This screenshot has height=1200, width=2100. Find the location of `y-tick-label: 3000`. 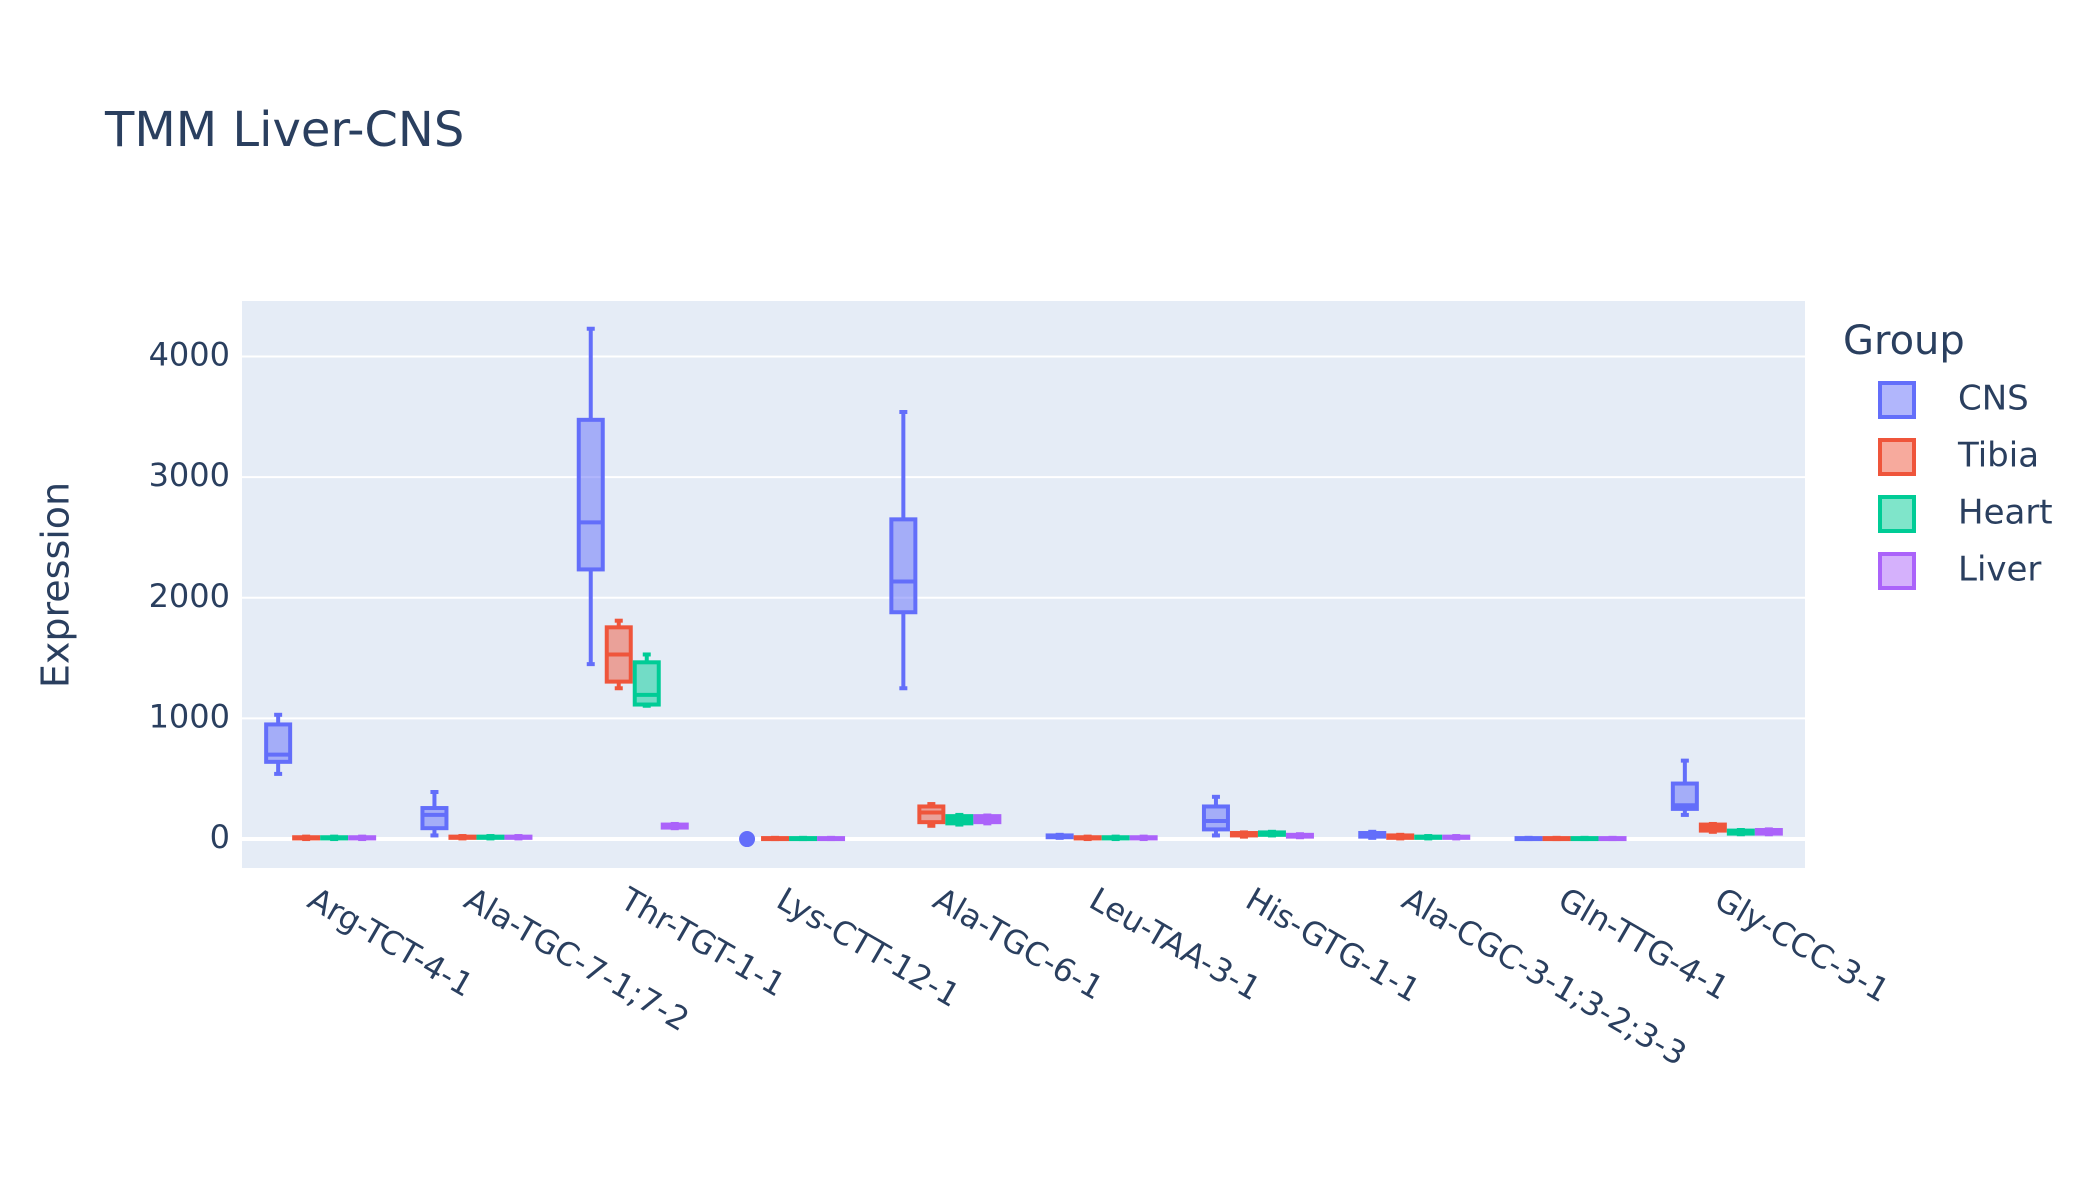

y-tick-label: 3000 is located at coordinates (189, 475).